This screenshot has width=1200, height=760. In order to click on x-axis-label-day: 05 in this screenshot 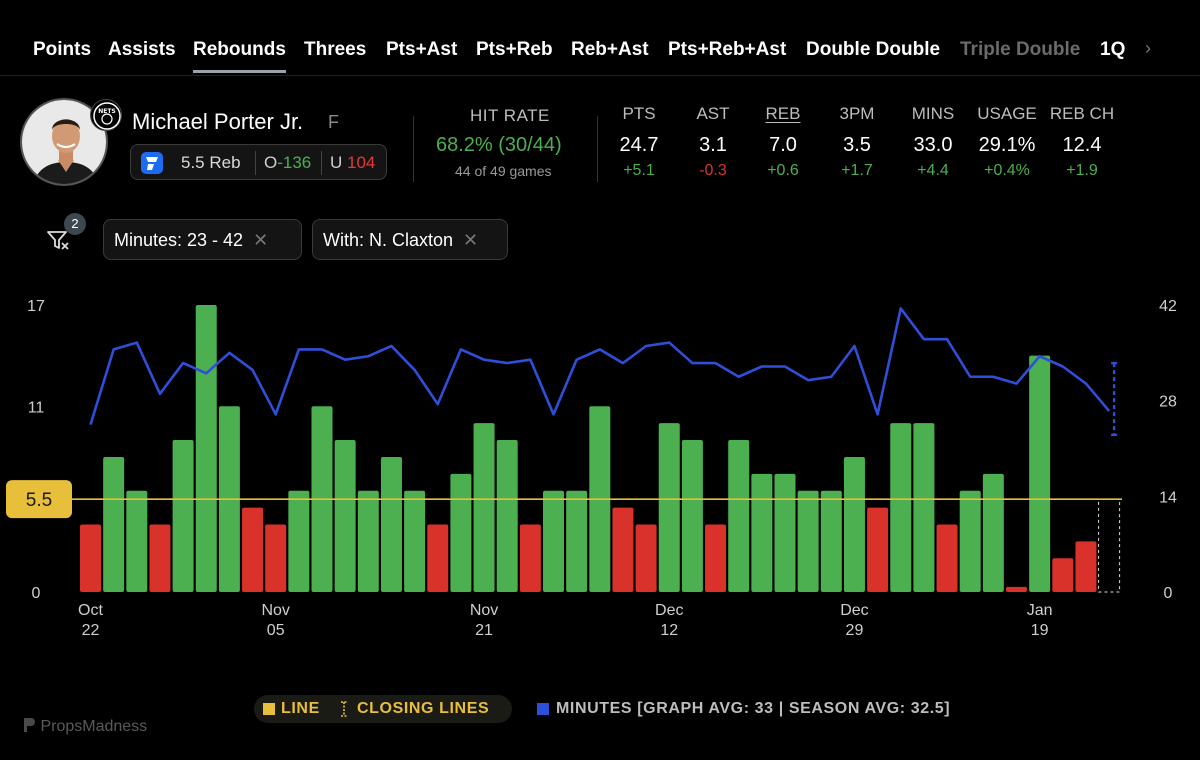, I will do `click(276, 630)`.